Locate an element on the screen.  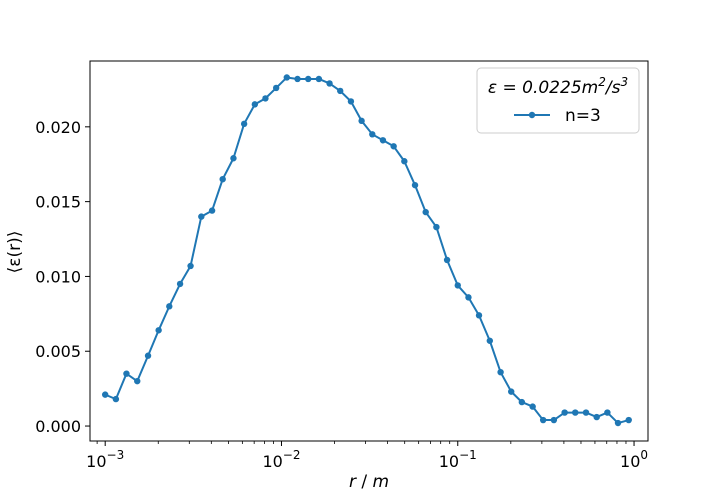
y-axis-label: ⟨ε(r)⟩ is located at coordinates (15, 252).